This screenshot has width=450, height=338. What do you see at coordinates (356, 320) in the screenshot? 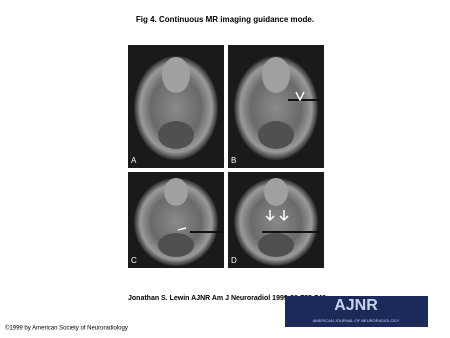
I see `logo-subtitle: AMERICAN JOURNAL OF NEURORADIOLOGY` at bounding box center [356, 320].